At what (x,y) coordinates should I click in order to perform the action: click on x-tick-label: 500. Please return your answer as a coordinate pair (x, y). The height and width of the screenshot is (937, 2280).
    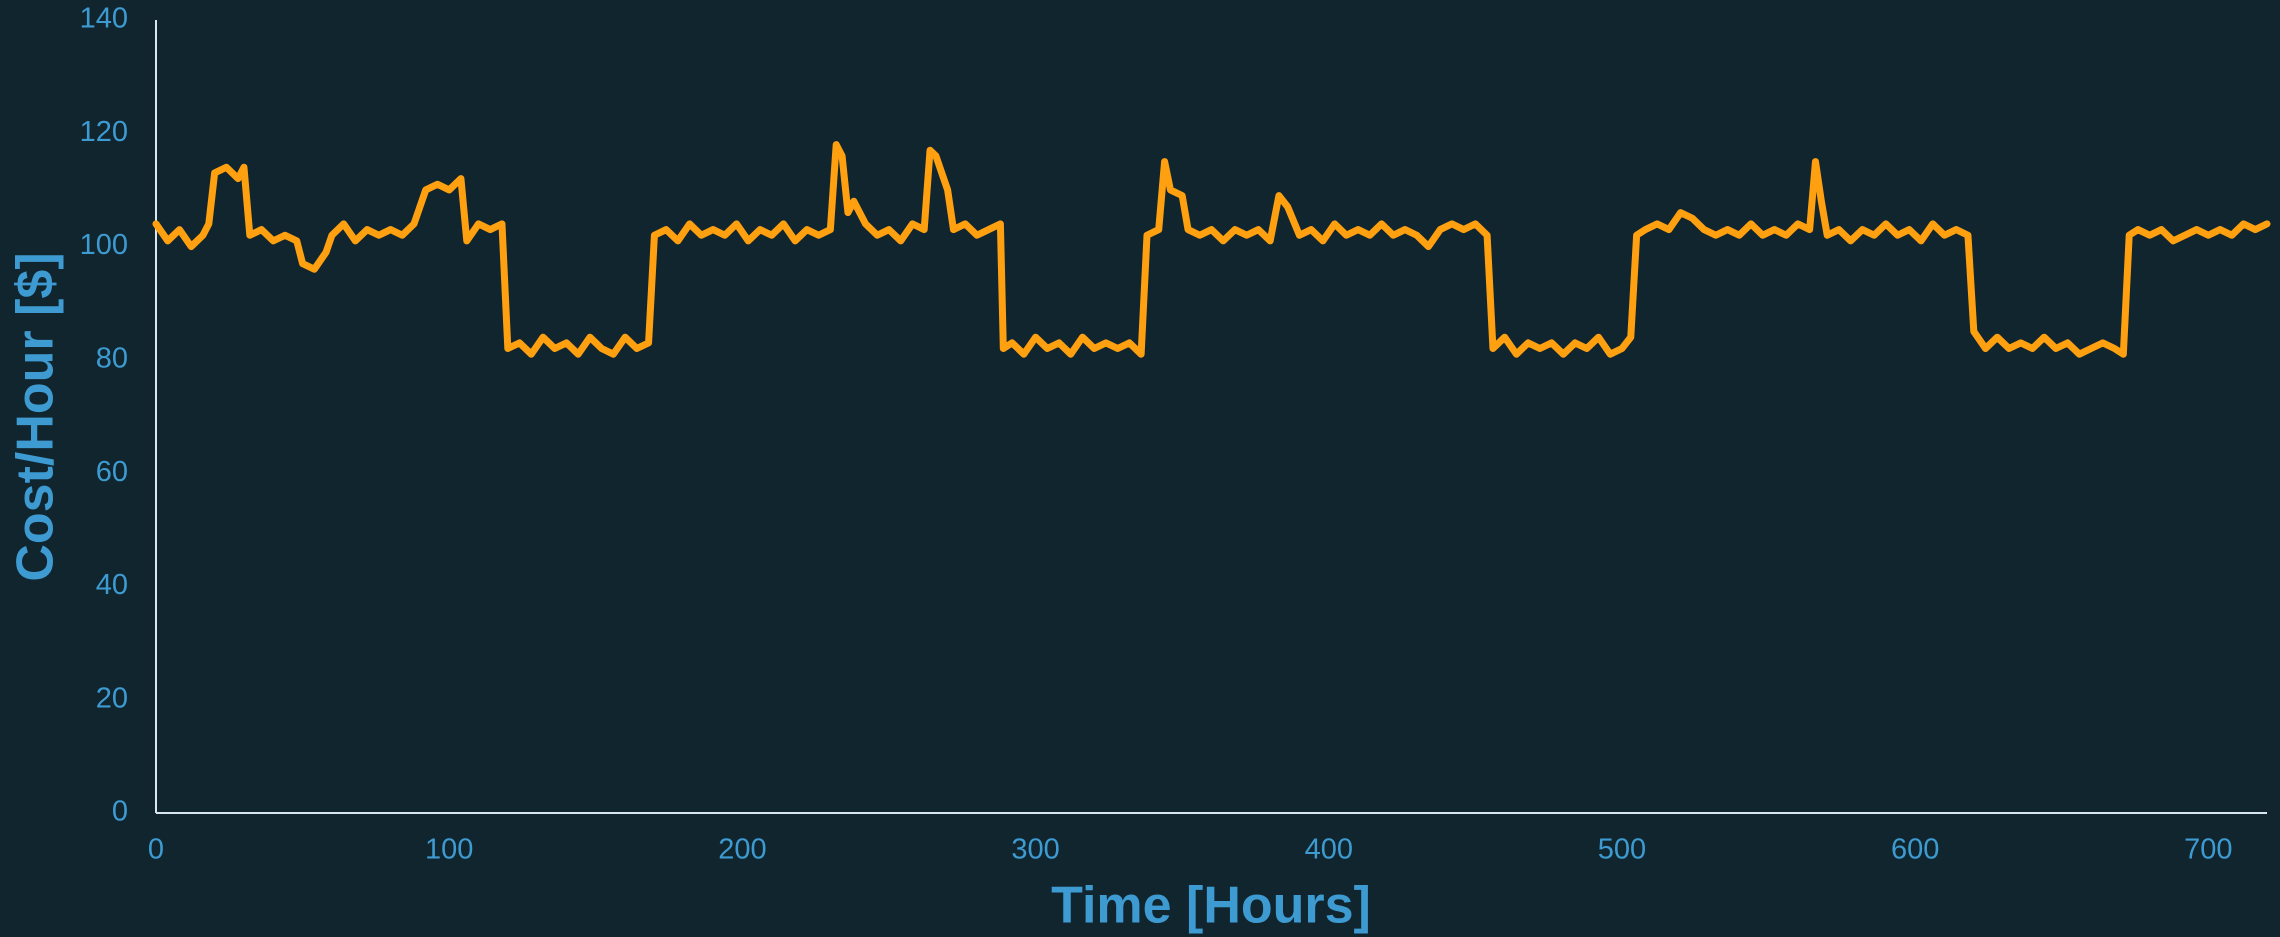
    Looking at the image, I should click on (1622, 850).